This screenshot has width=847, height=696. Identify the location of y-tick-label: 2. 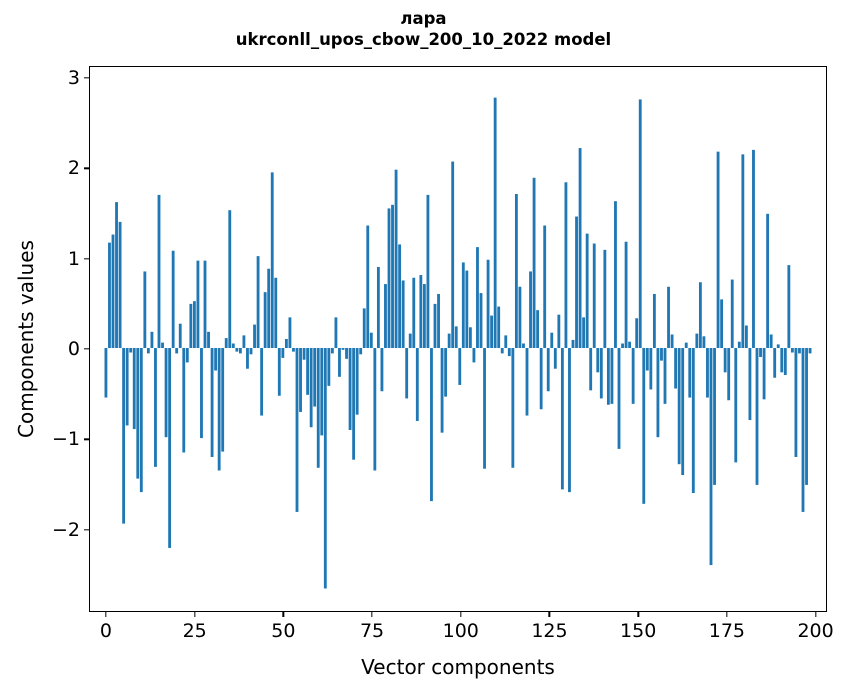
(73, 168).